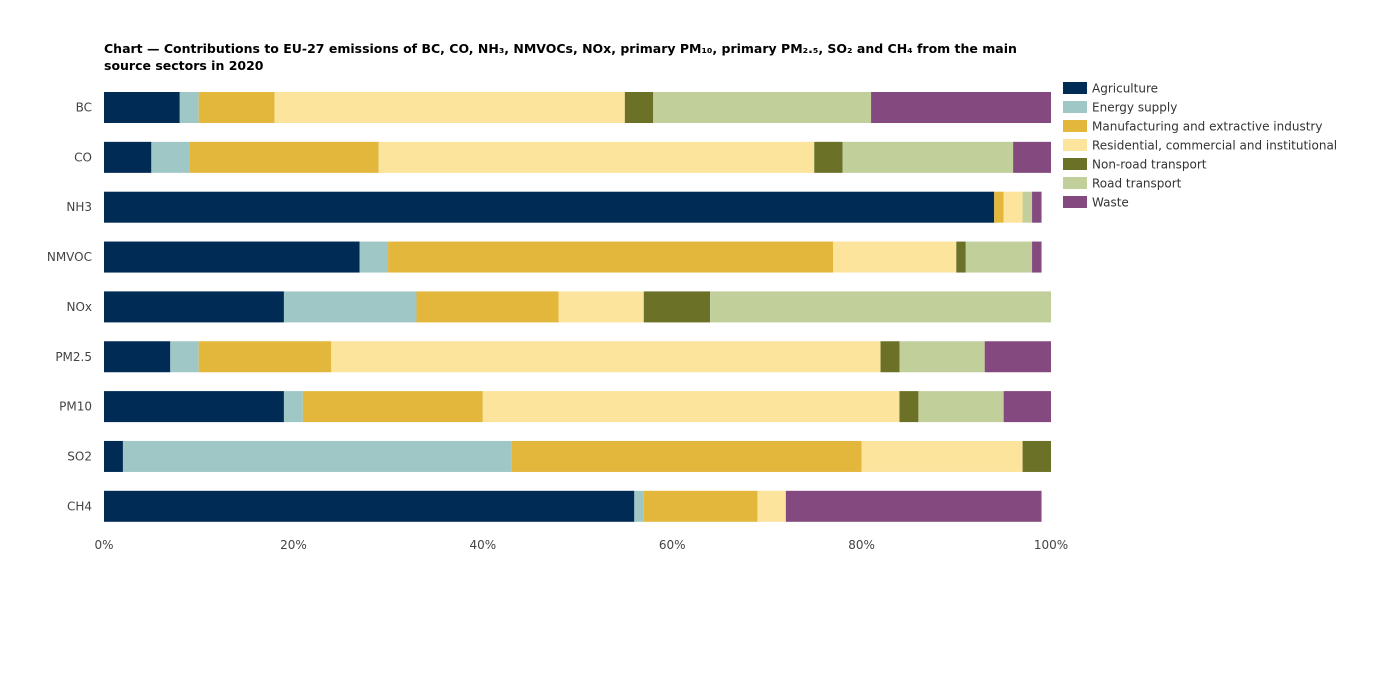 The image size is (1398, 689). I want to click on category-label-nmvoc: NMVOC, so click(69, 257).